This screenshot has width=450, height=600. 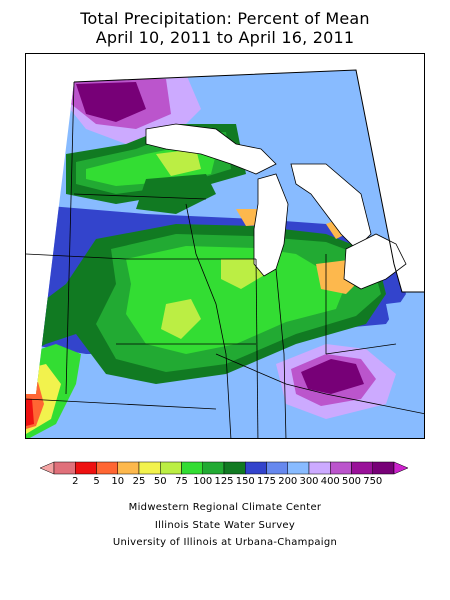 What do you see at coordinates (225, 37) in the screenshot?
I see `map-date-range: April 10, 2011 to April 16, 2011` at bounding box center [225, 37].